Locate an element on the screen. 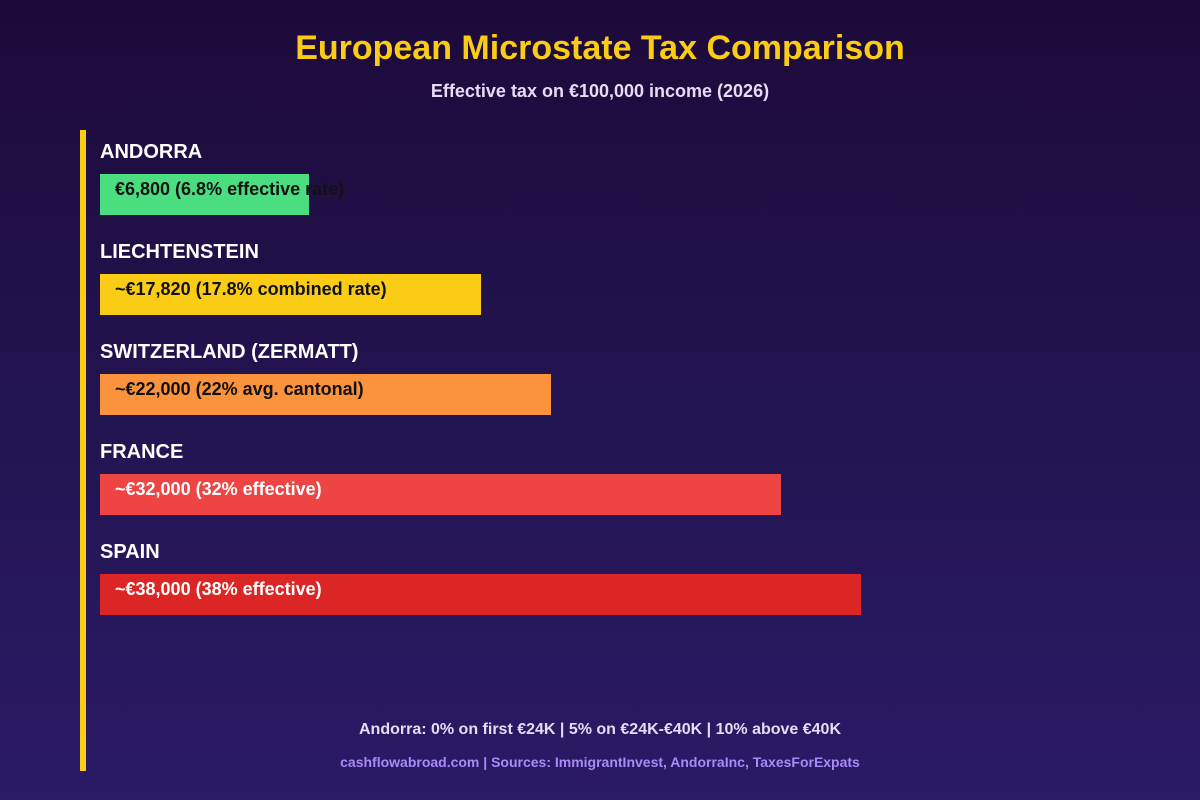 The height and width of the screenshot is (800, 1200). row-label: SPAIN is located at coordinates (130, 552).